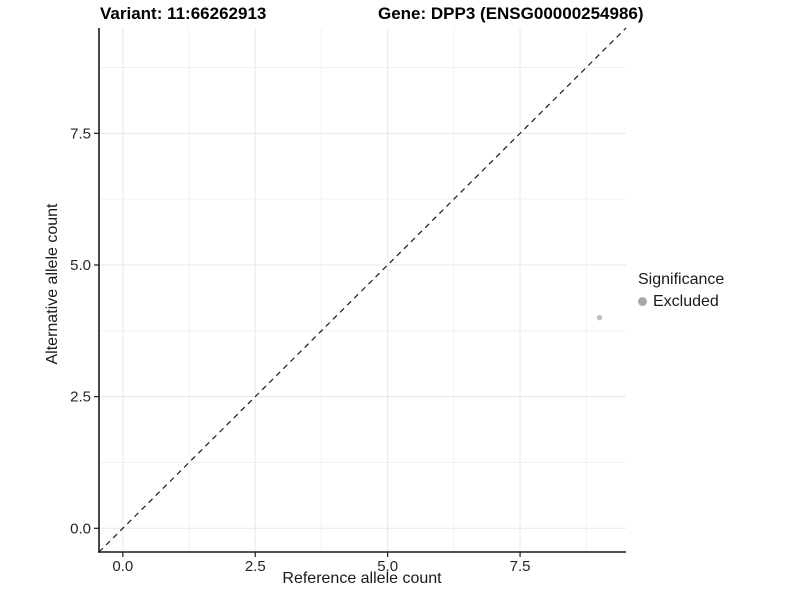 Image resolution: width=800 pixels, height=600 pixels. Describe the element at coordinates (642, 301) in the screenshot. I see `legend-point-icon` at that location.